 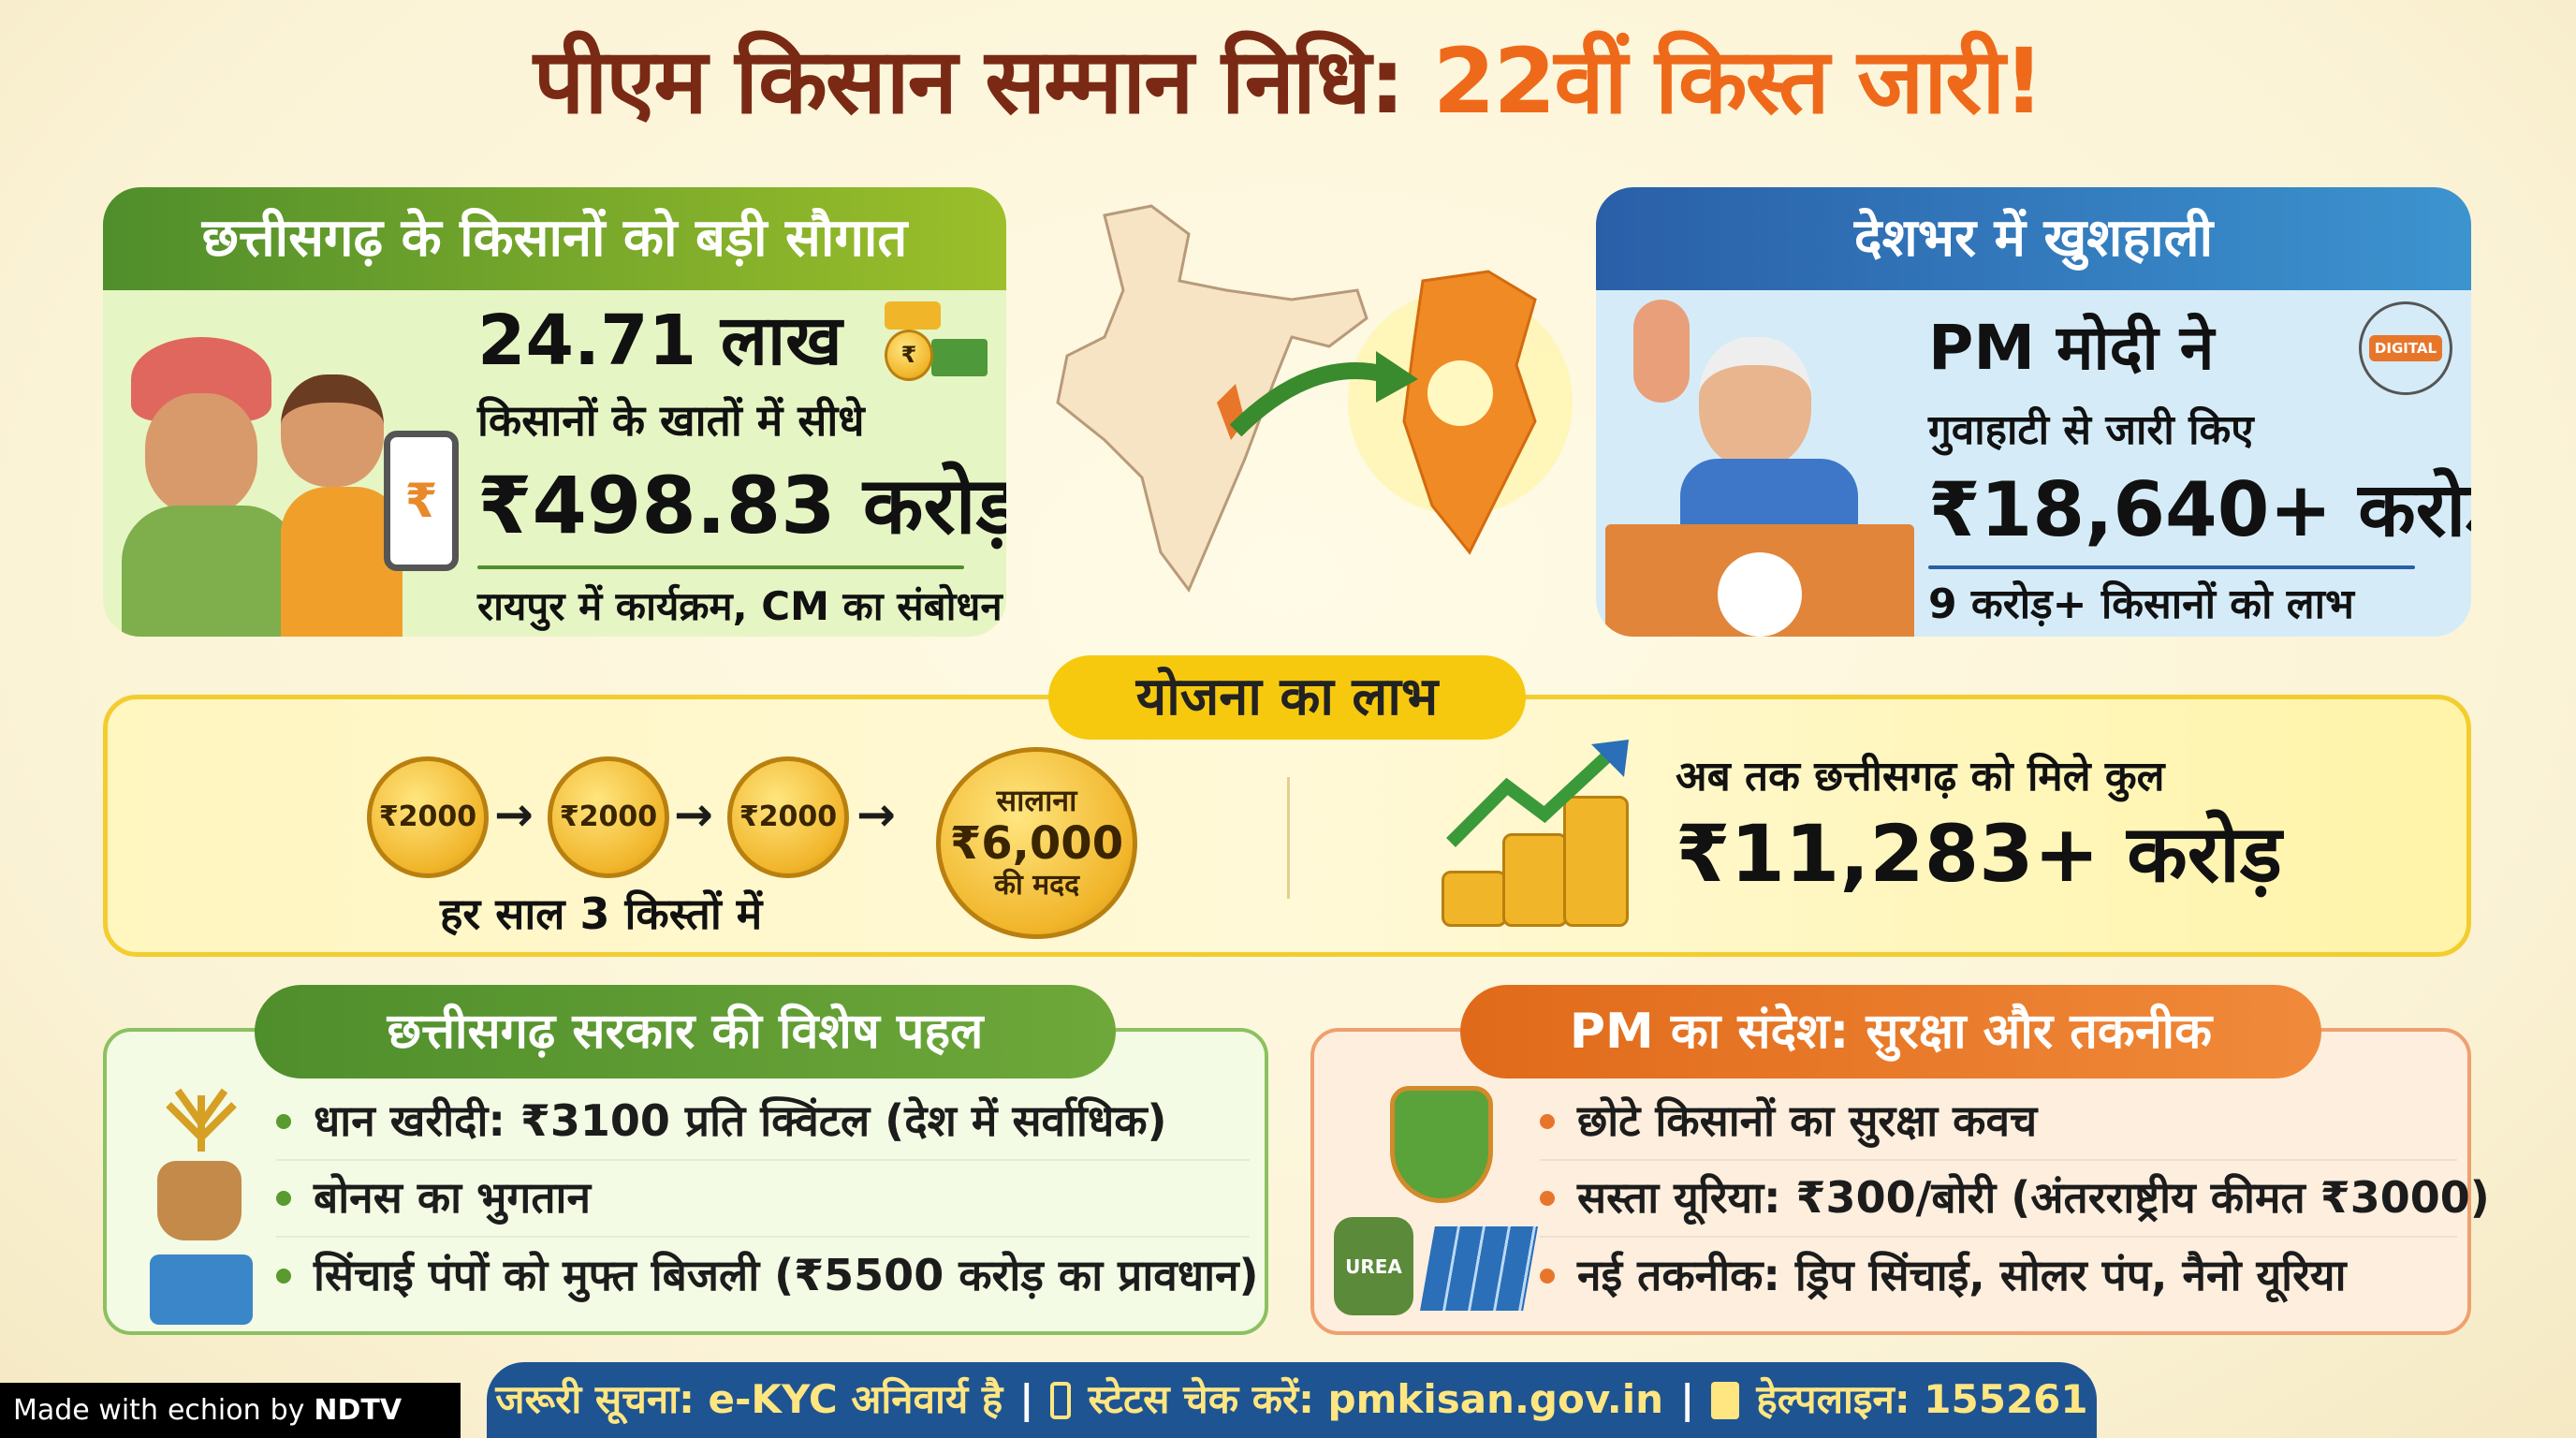 I want to click on total-received-amount: ₹11,283+ करोड़, so click(x=1979, y=853).